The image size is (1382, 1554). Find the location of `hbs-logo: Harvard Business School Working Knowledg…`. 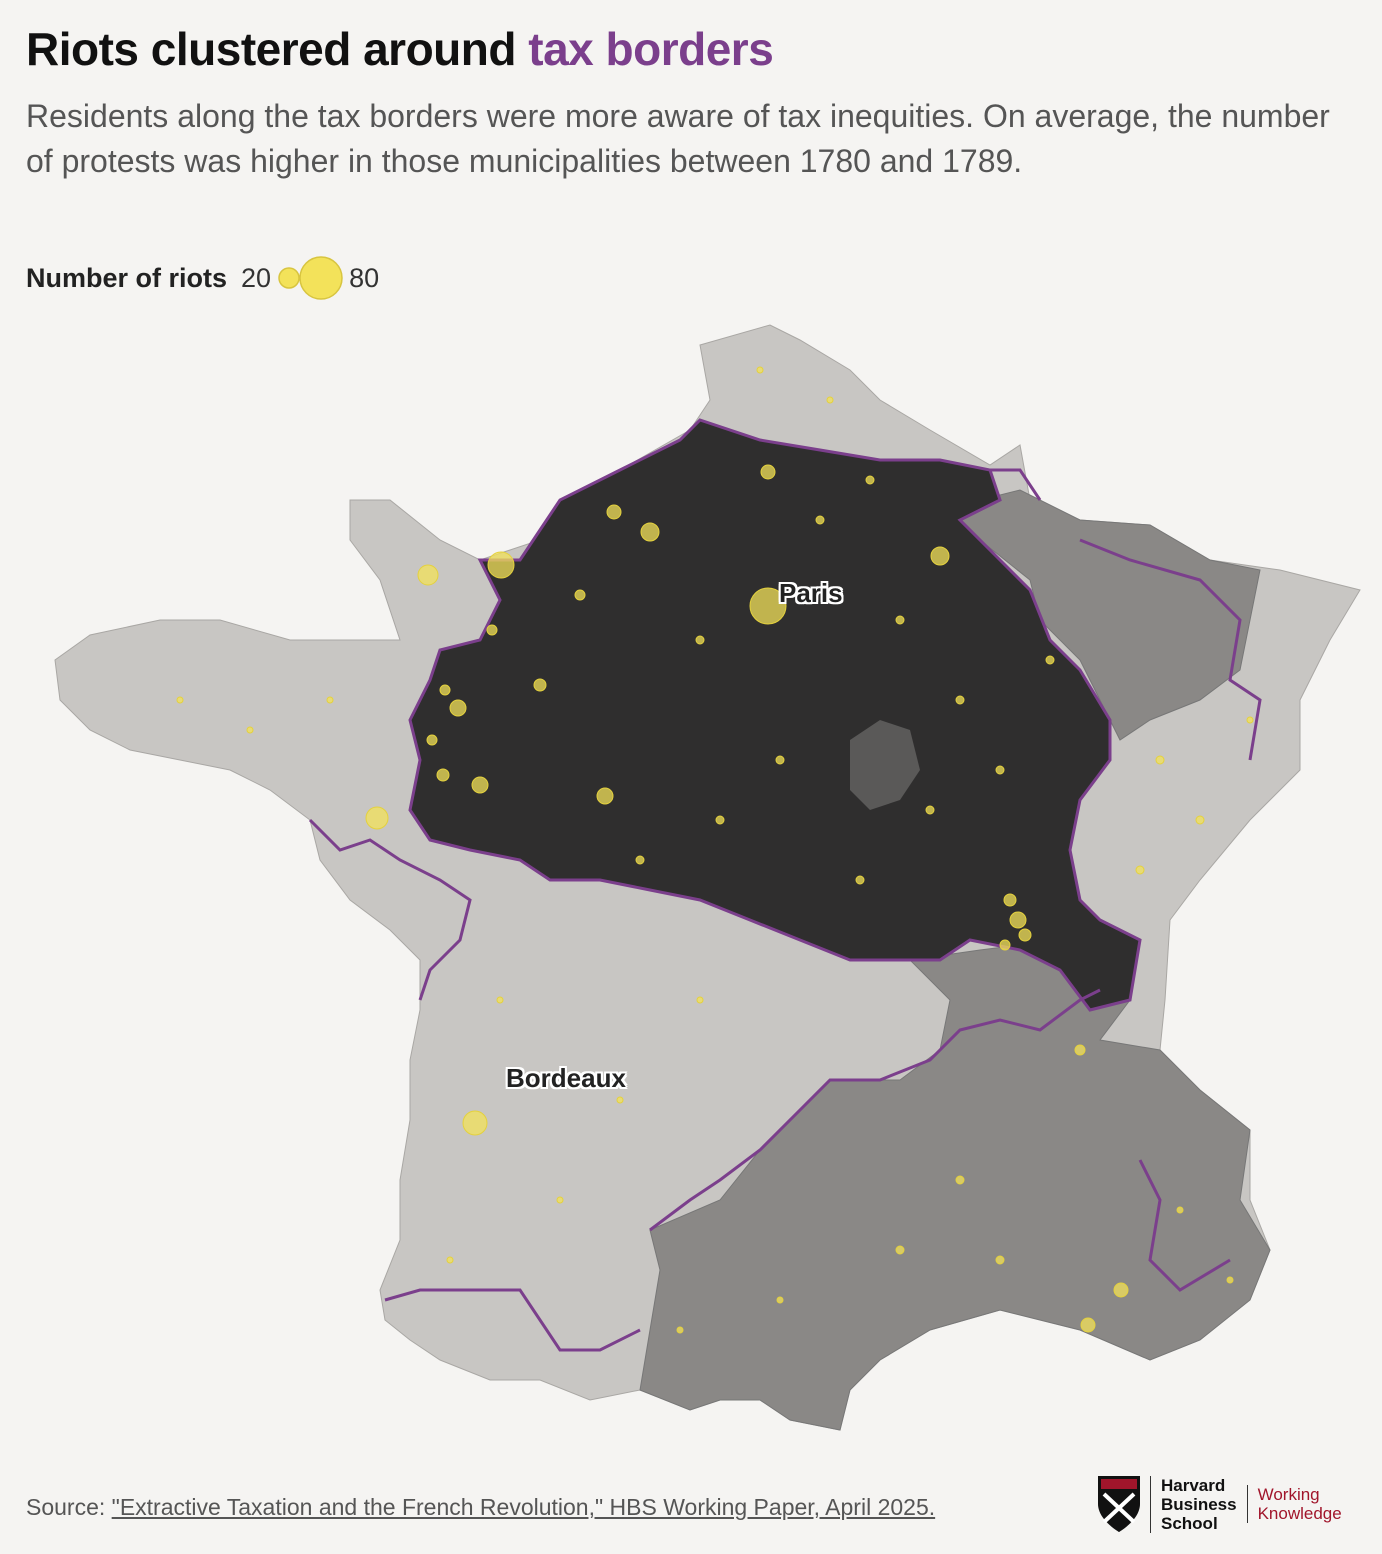

hbs-logo: Harvard Business School Working Knowledg… is located at coordinates (1219, 1504).